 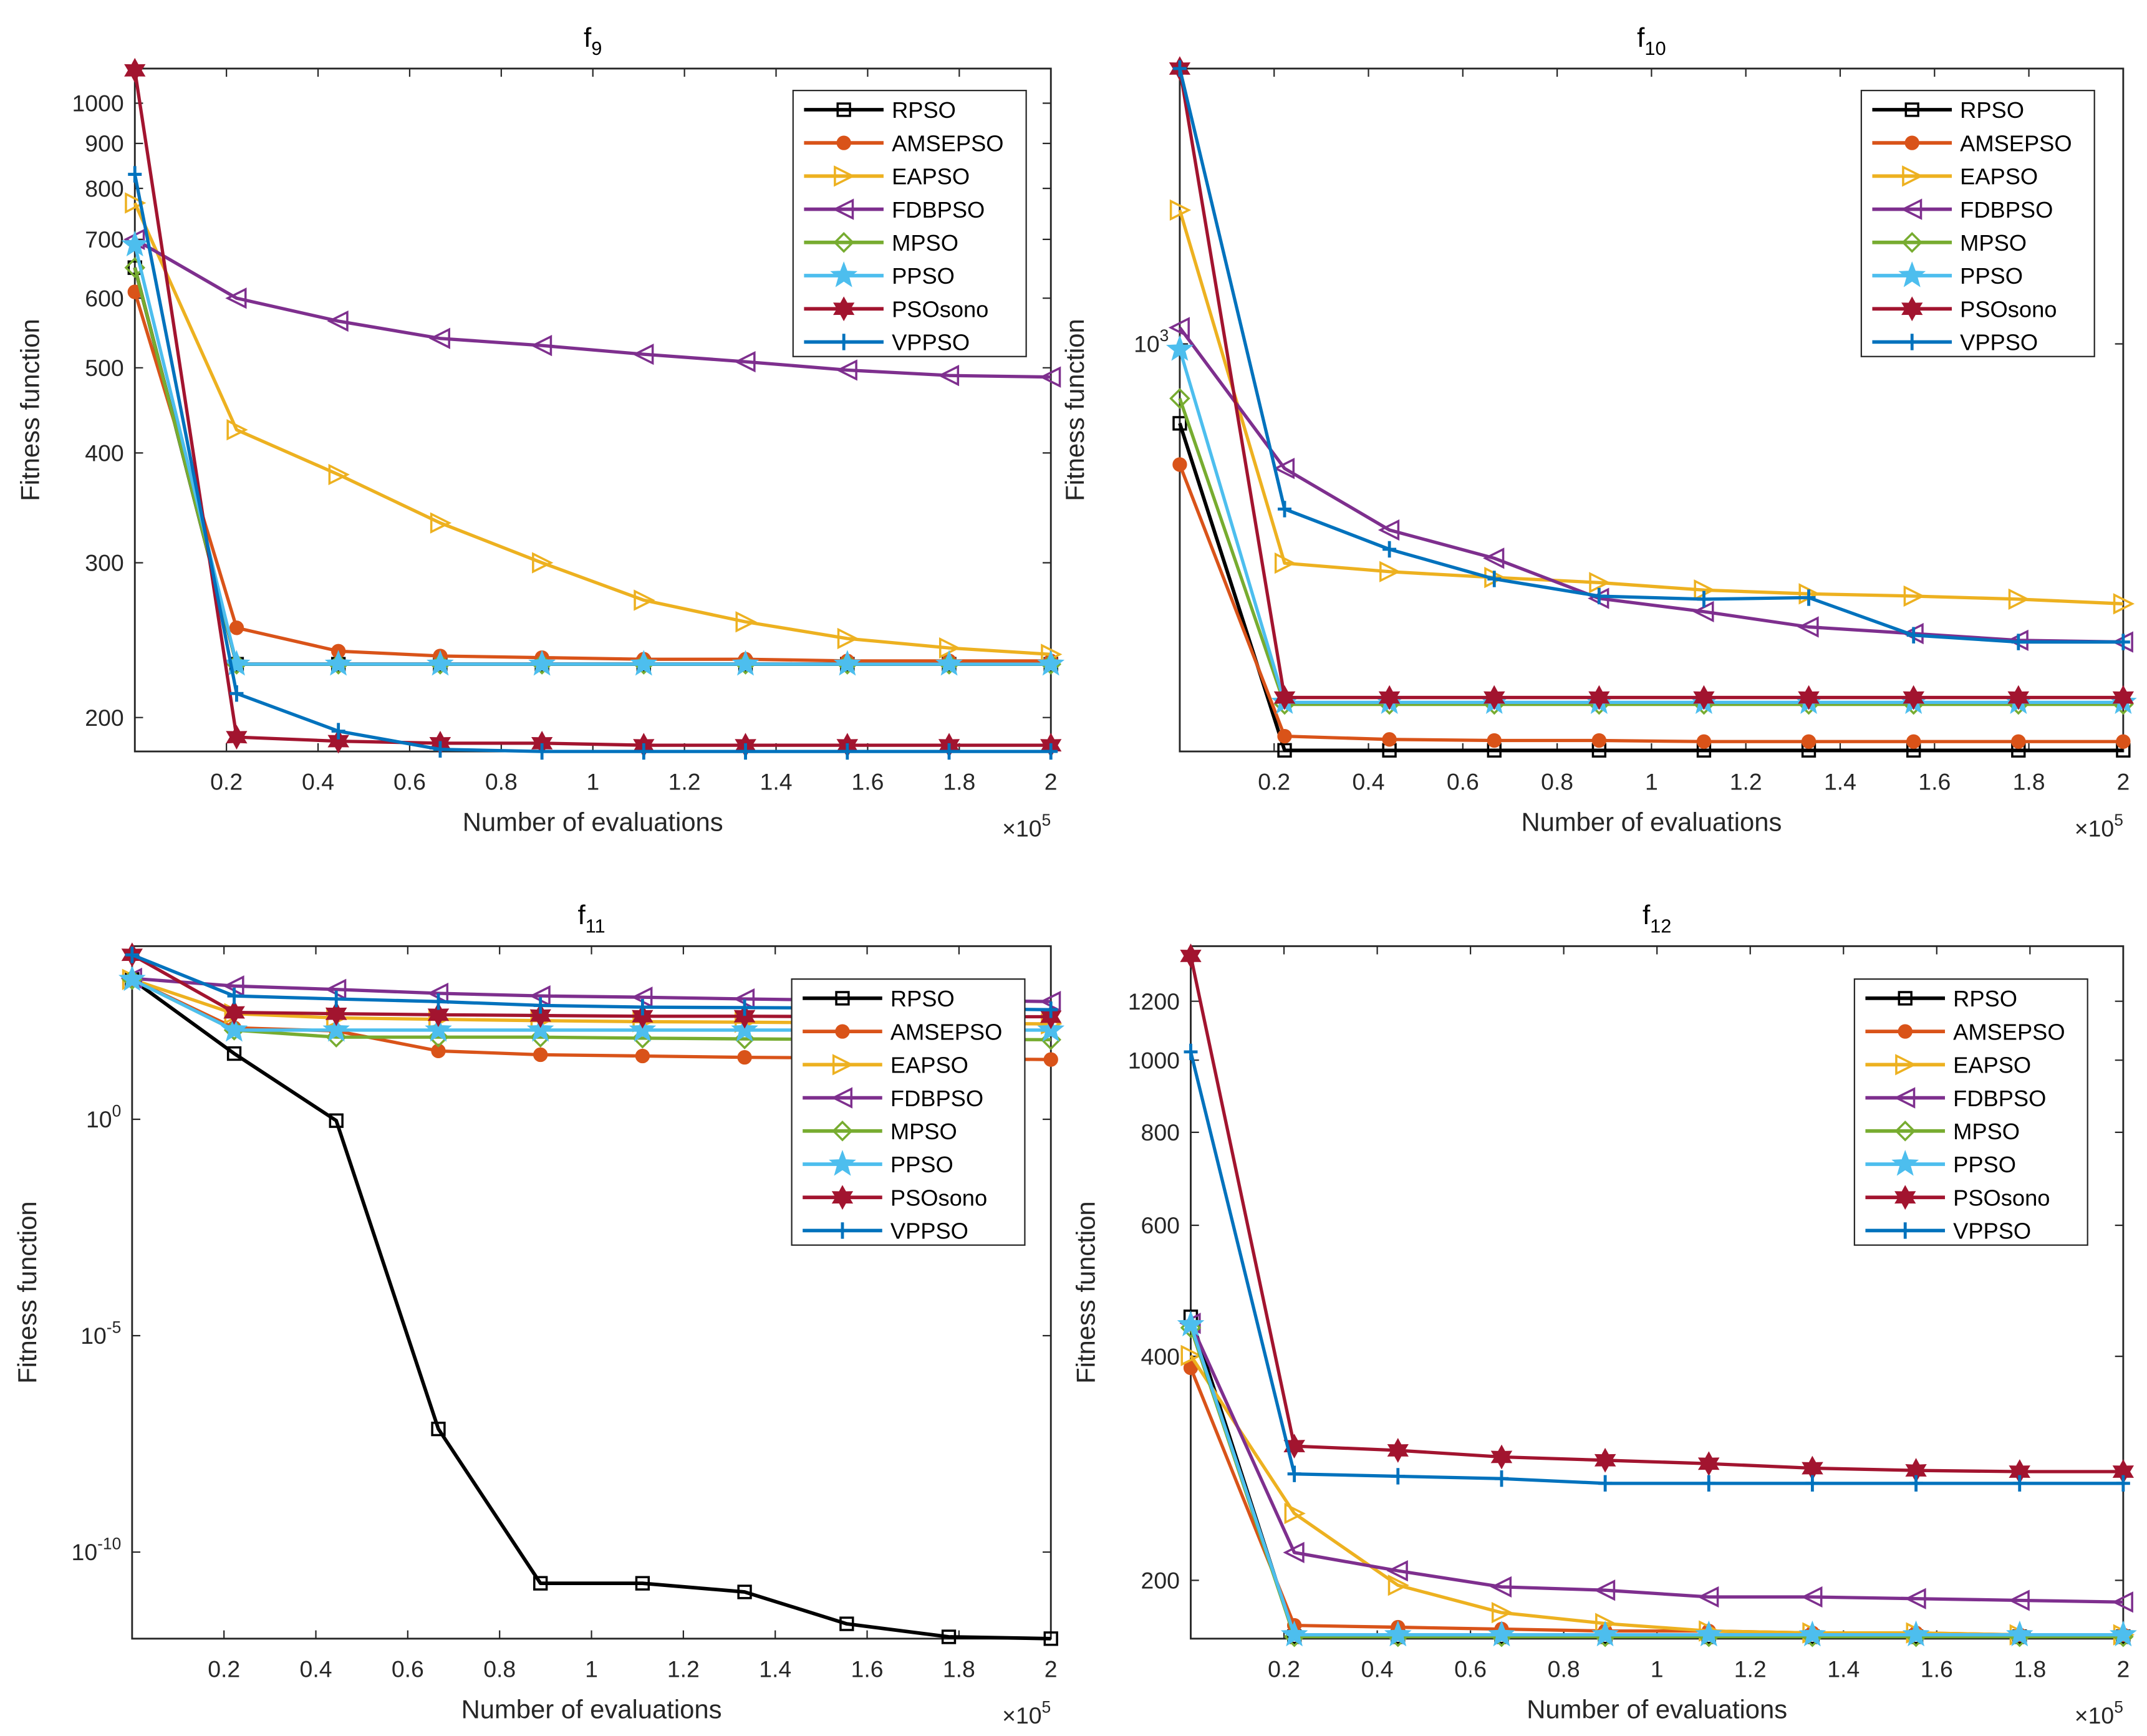 What do you see at coordinates (1154, 1001) in the screenshot?
I see `y-tick-label: 1200` at bounding box center [1154, 1001].